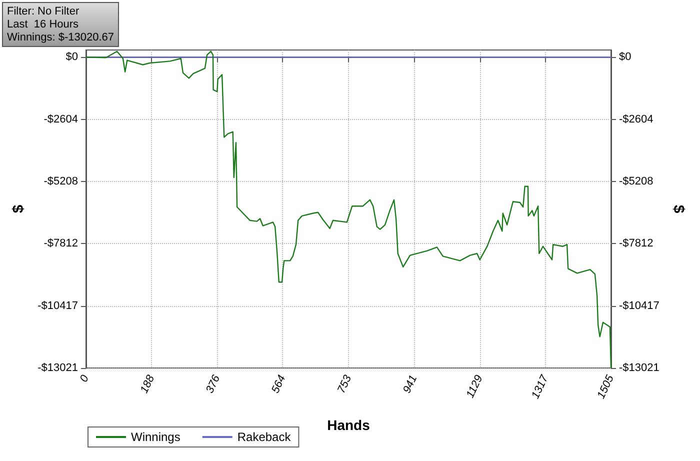 This screenshot has width=700, height=461. What do you see at coordinates (43, 24) in the screenshot?
I see `text: Last 16 Hours` at bounding box center [43, 24].